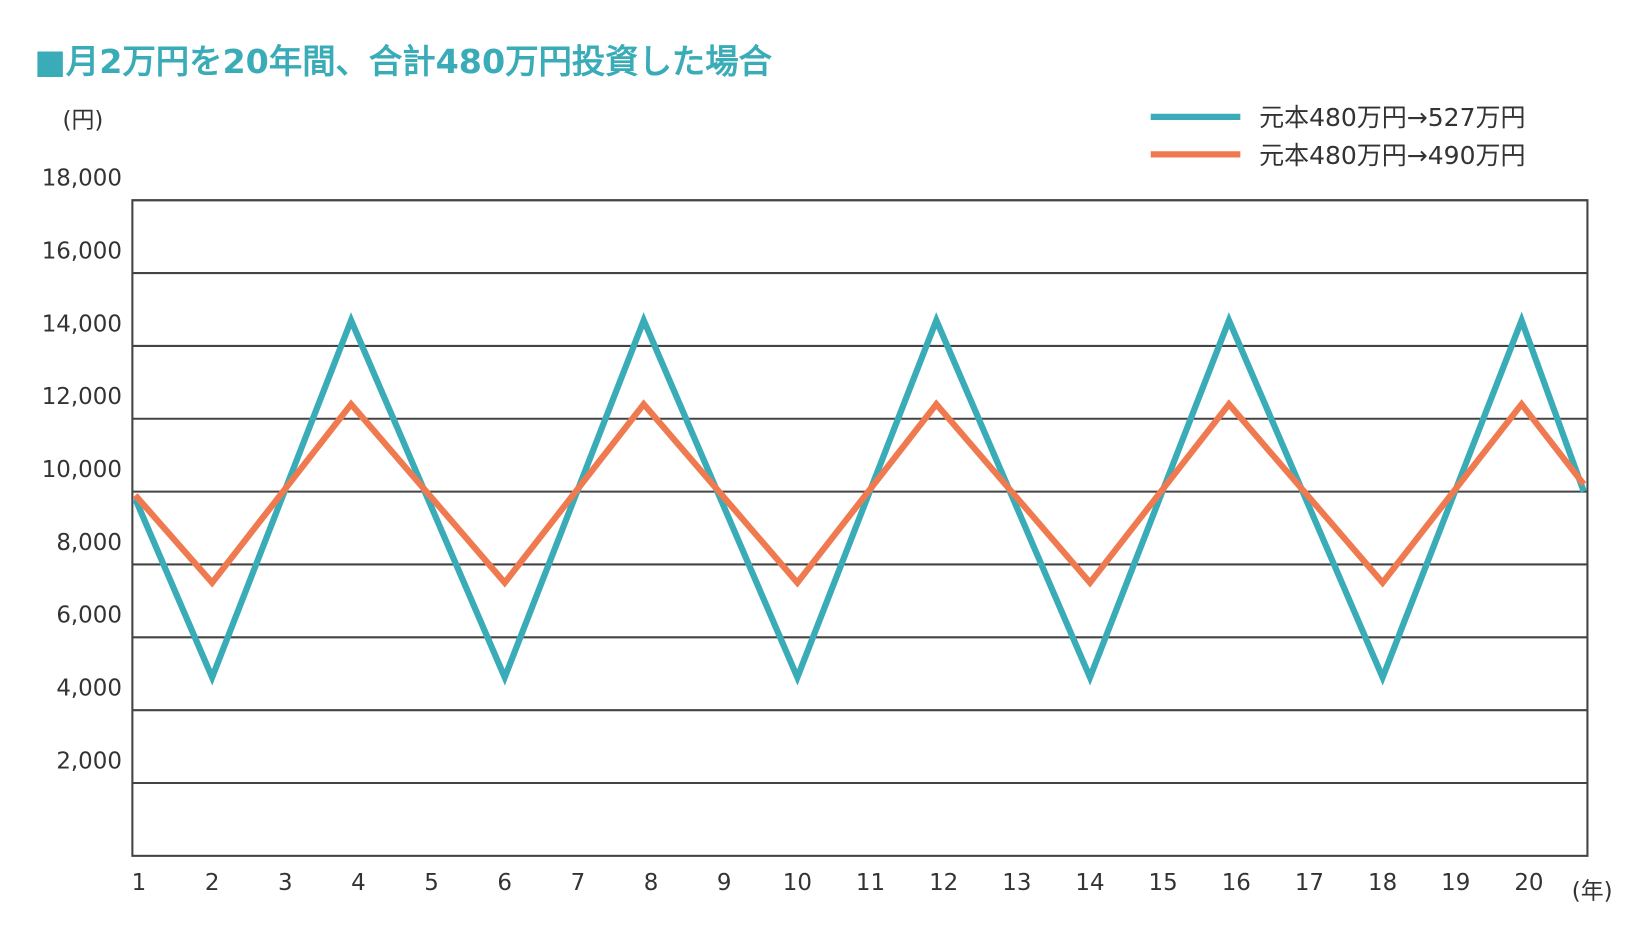  I want to click on y-tick-label: 18,000, so click(82, 179).